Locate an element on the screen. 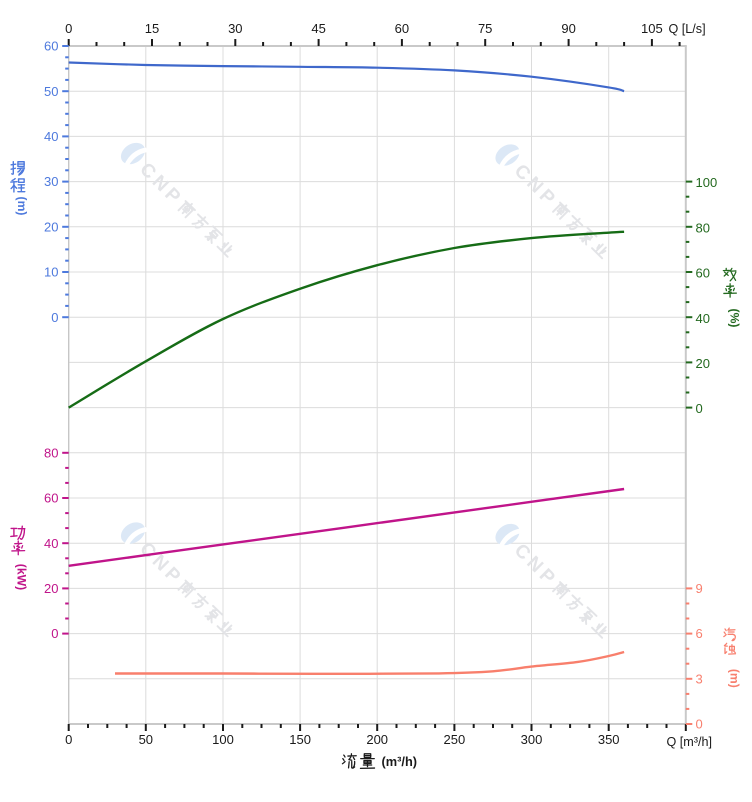 This screenshot has width=752, height=802. svg-text: 15 is located at coordinates (152, 28).